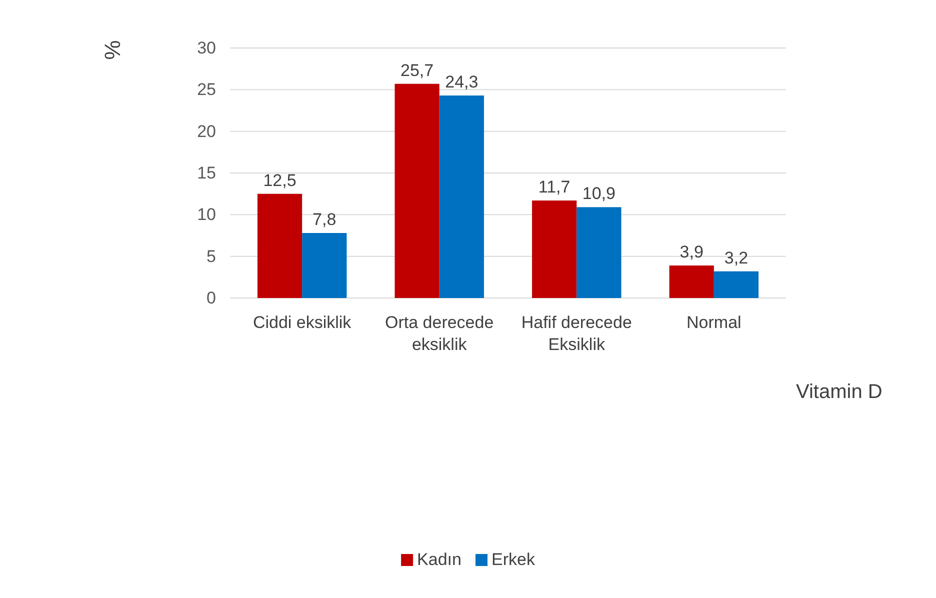  Describe the element at coordinates (554, 187) in the screenshot. I see `data-label: 11,7` at that location.